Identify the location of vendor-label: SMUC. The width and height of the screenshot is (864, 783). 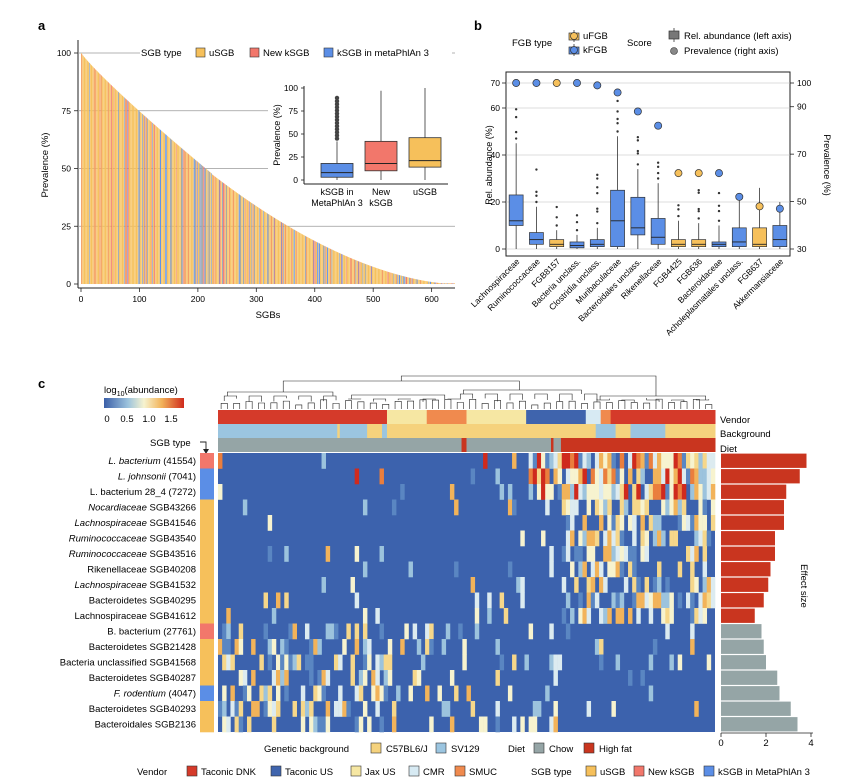
(483, 772).